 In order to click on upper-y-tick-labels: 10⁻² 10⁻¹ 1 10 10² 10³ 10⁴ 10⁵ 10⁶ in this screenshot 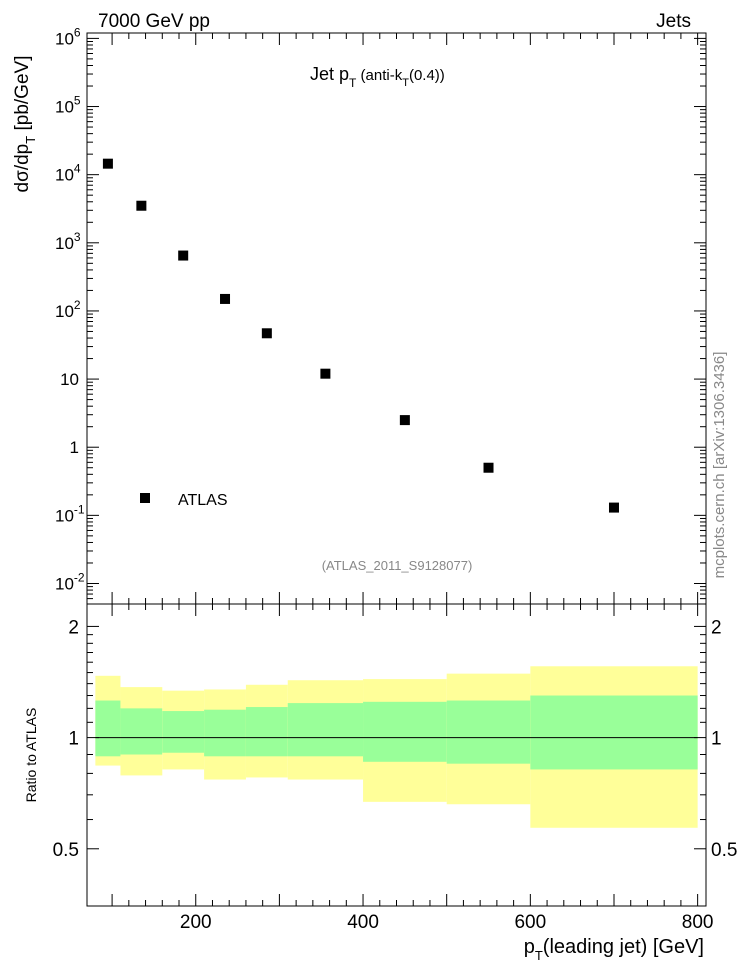, I will do `click(70, 309)`.